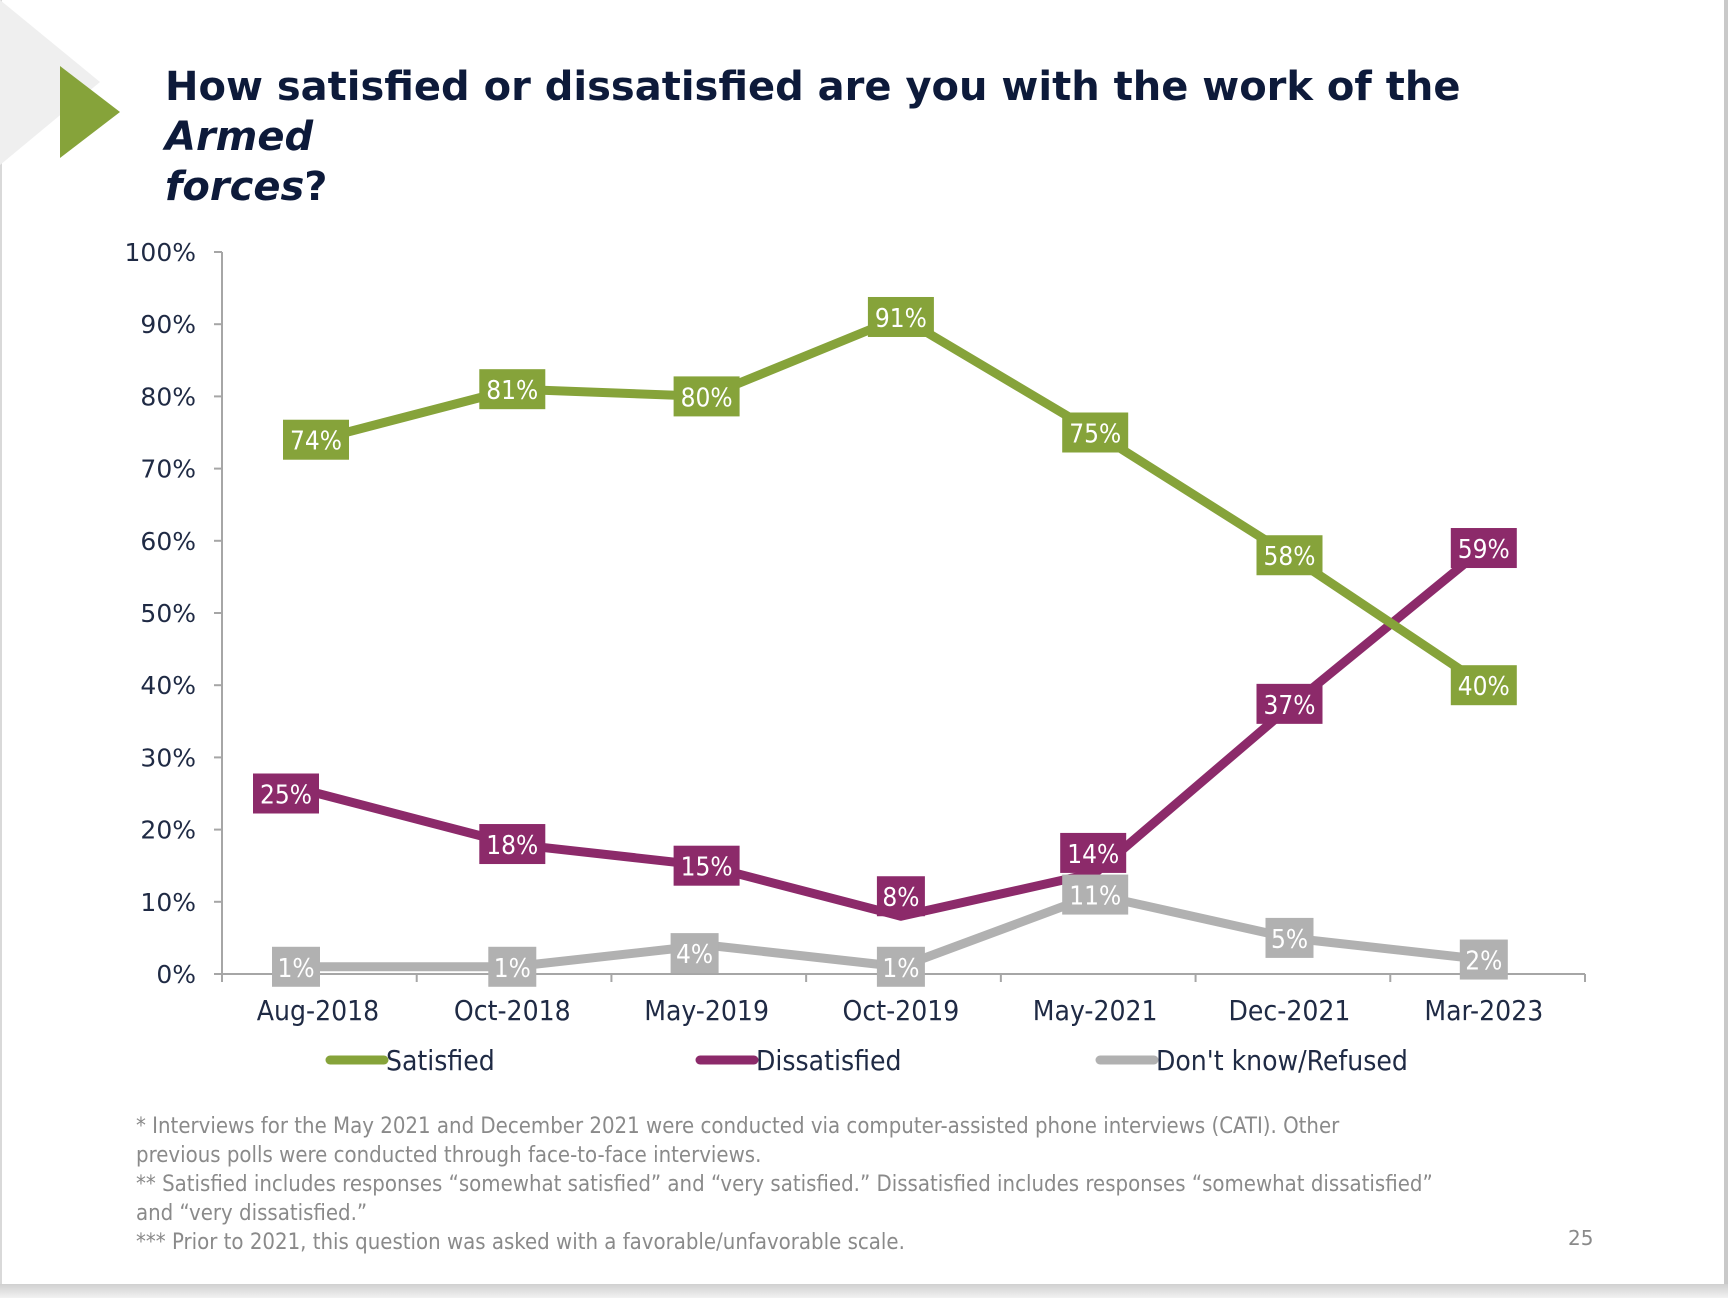 This screenshot has height=1298, width=1728. I want to click on y-tick-label: 10%, so click(168, 902).